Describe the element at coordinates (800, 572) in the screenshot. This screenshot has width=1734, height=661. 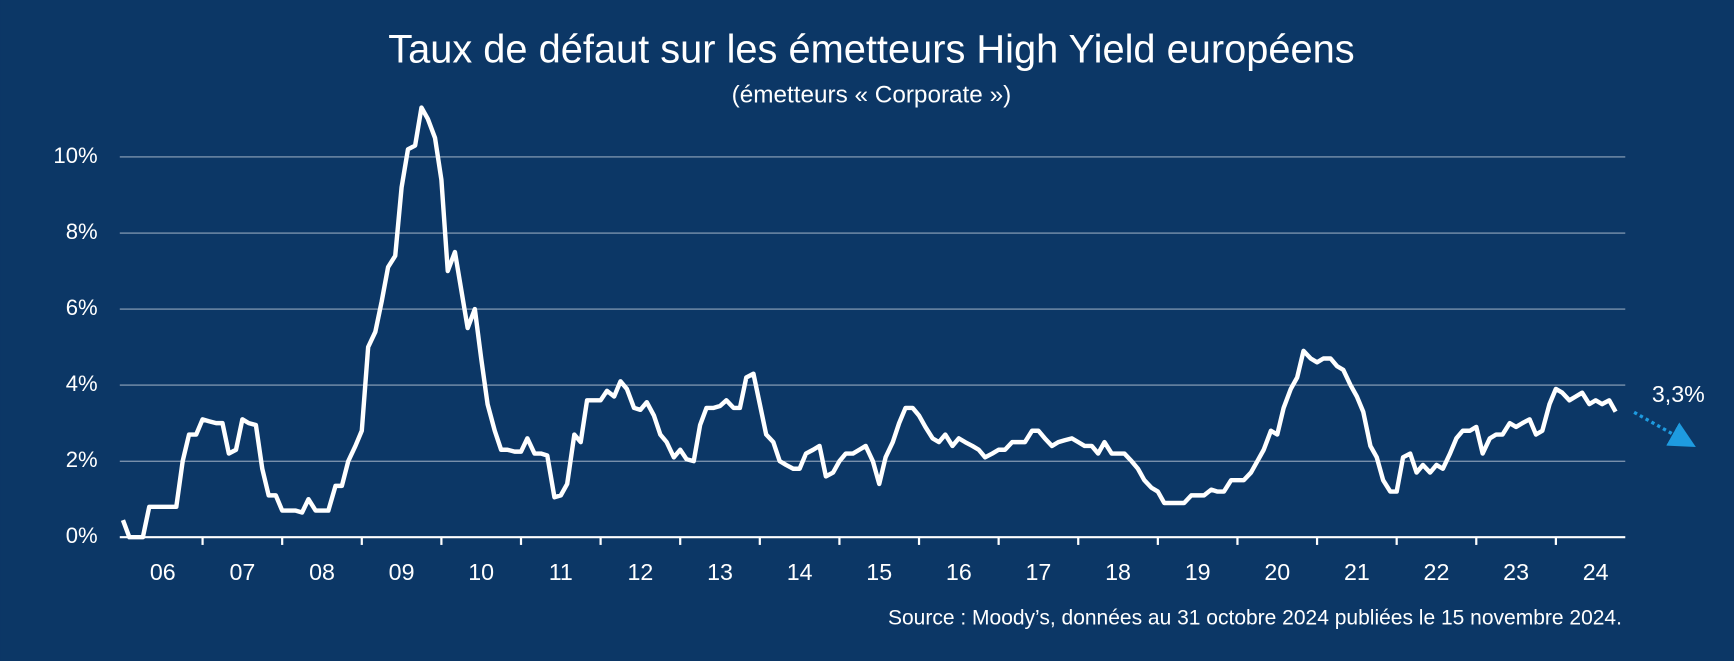
I see `x-tick-label: 14` at that location.